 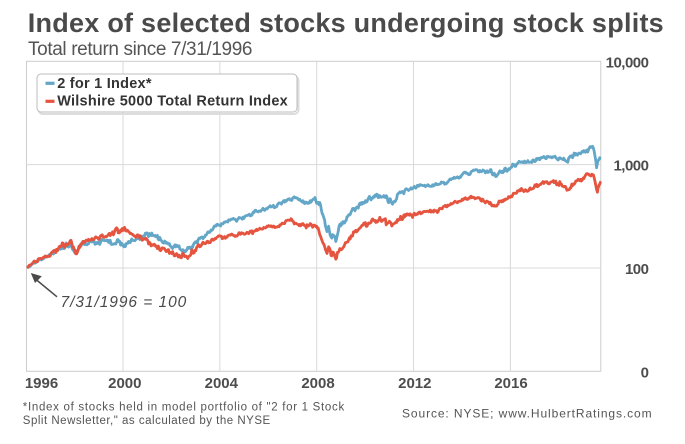 I want to click on svg-text: 100, so click(x=637, y=269).